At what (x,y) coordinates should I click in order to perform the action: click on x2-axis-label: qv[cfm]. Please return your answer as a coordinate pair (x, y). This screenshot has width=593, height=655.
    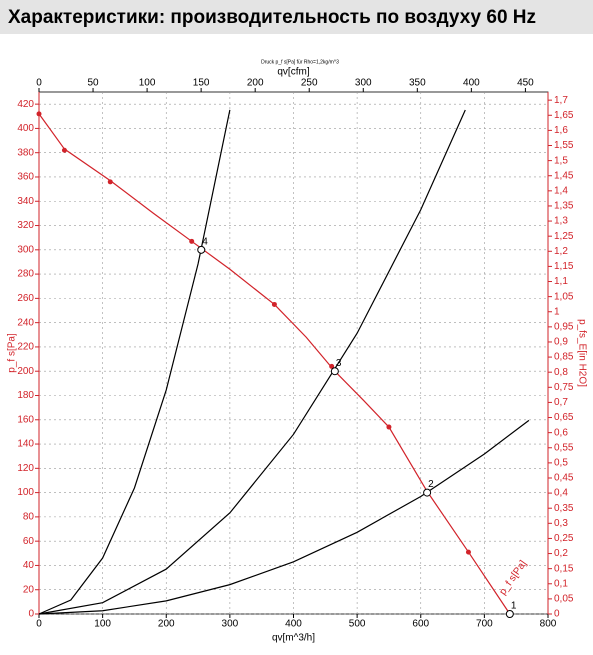
    Looking at the image, I should click on (293, 72).